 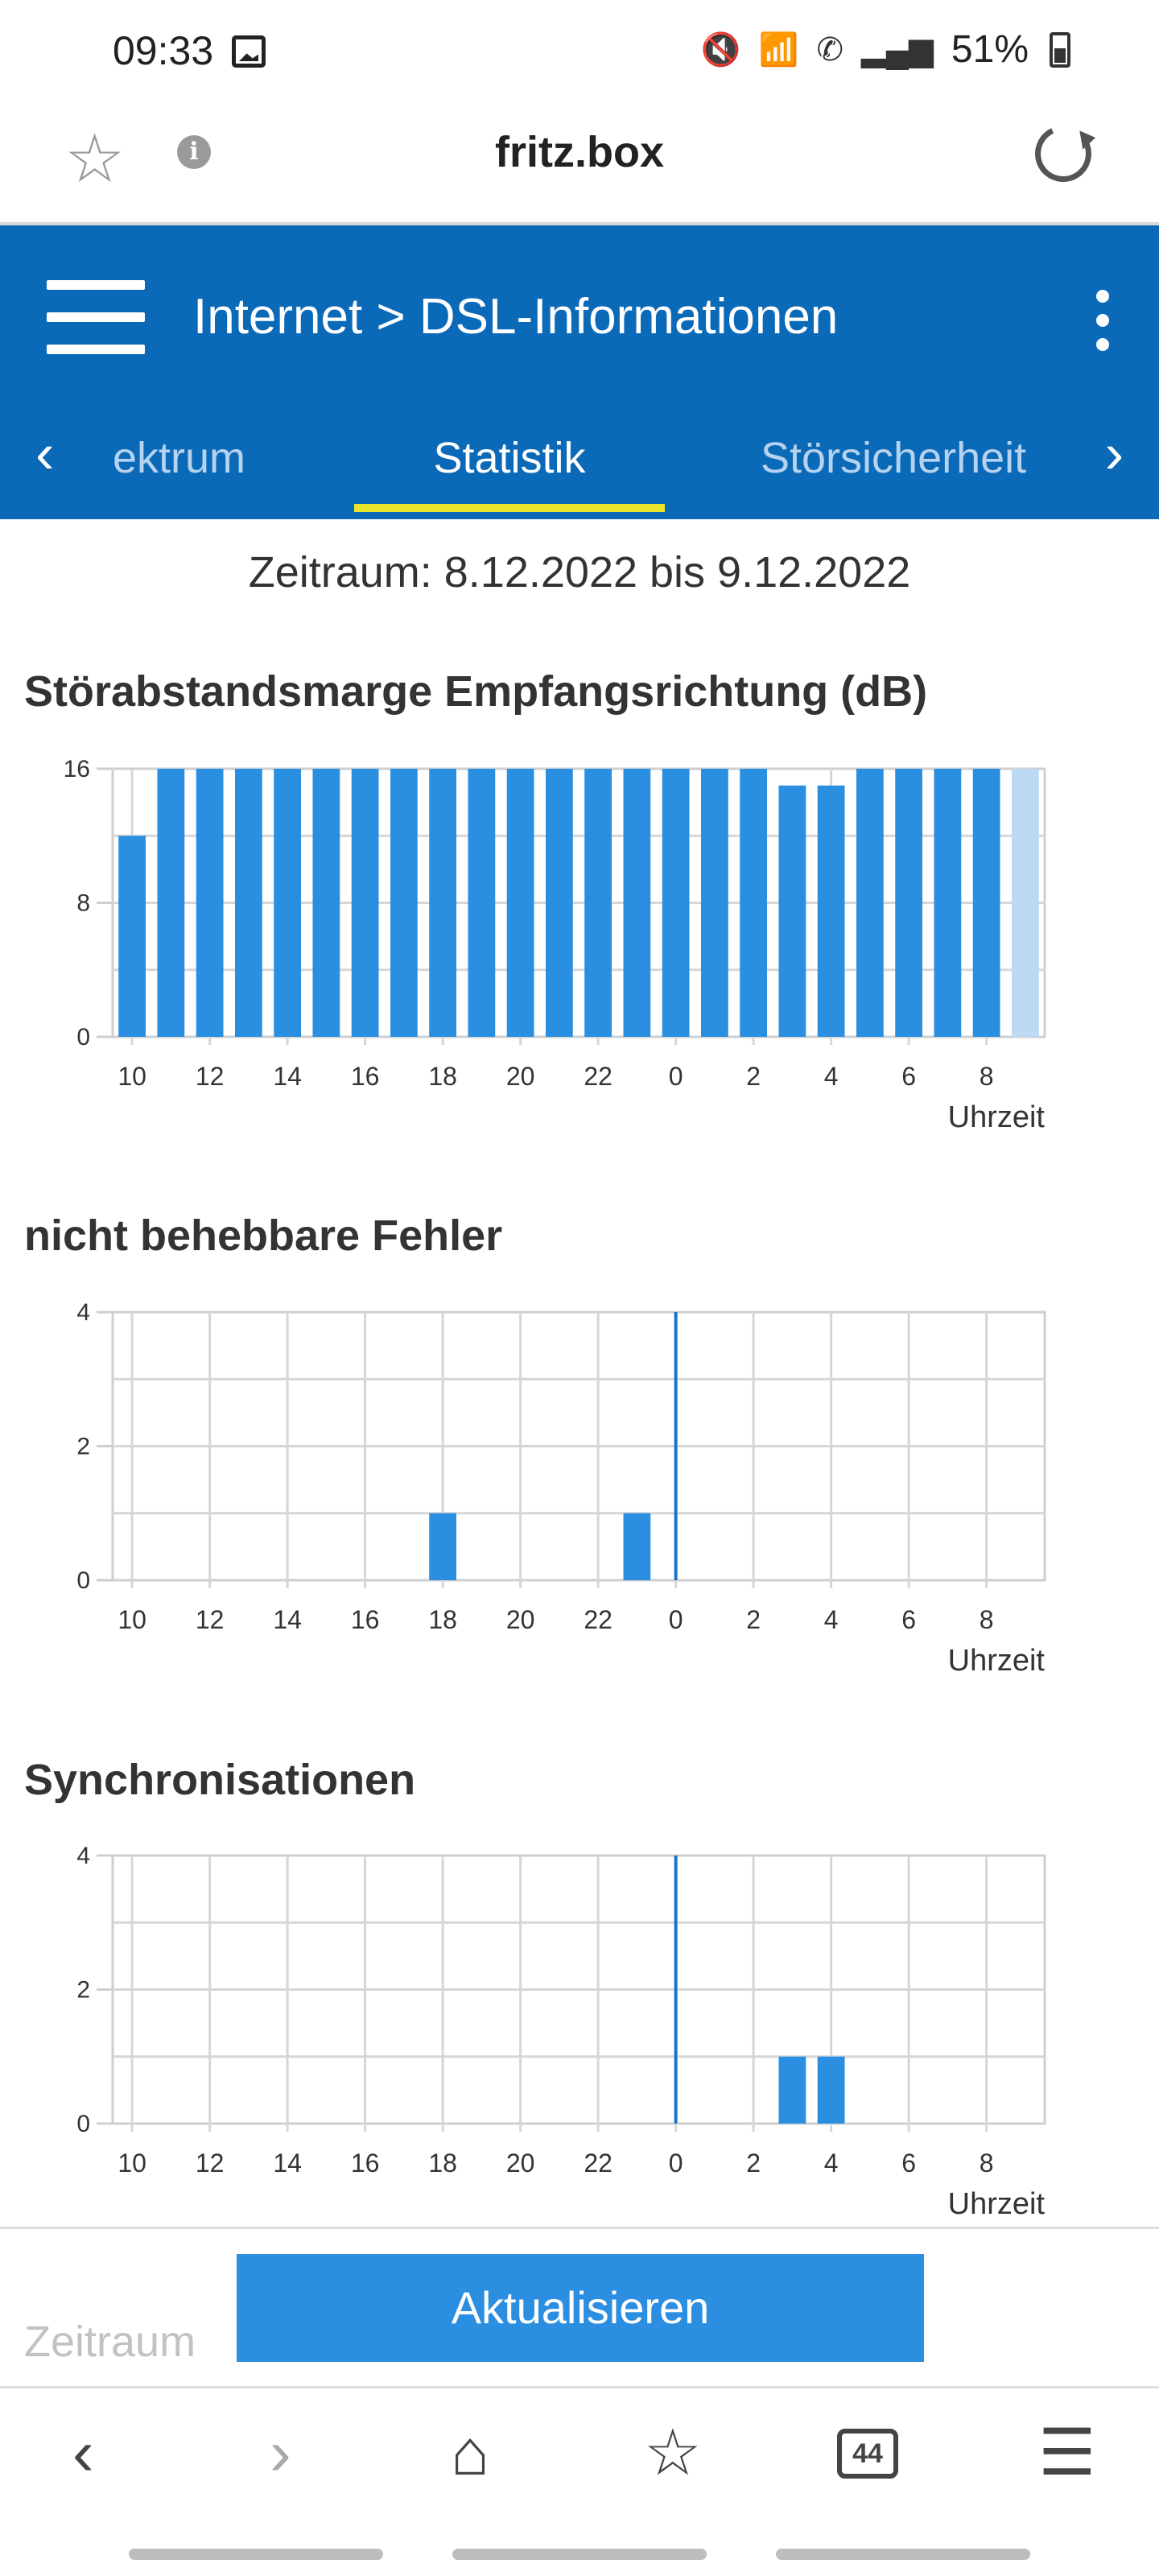 I want to click on x-tick-label: 10, so click(x=132, y=2163).